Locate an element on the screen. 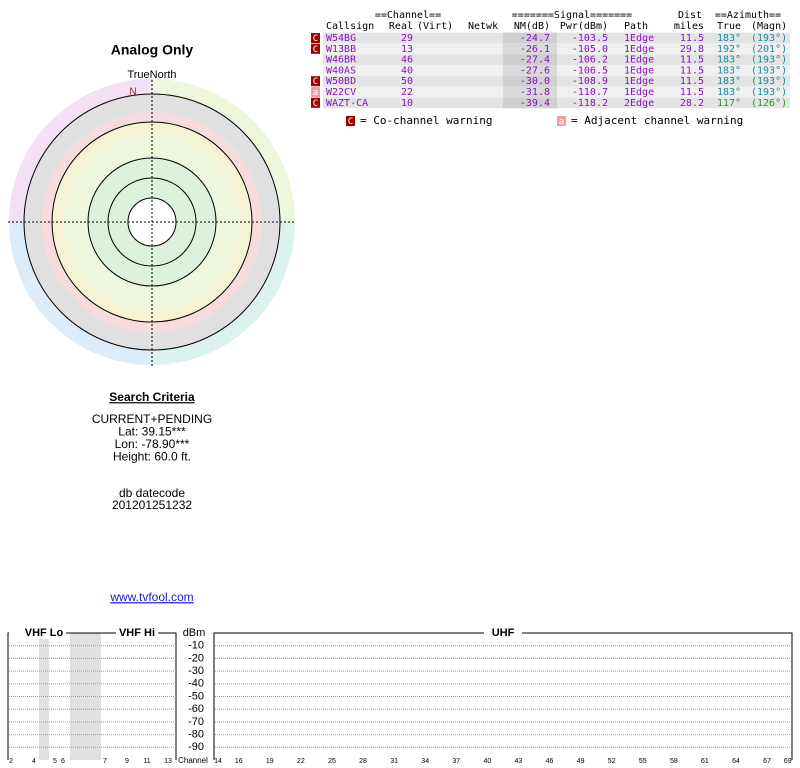 The height and width of the screenshot is (768, 800). table-cell: -106.2 is located at coordinates (590, 60).